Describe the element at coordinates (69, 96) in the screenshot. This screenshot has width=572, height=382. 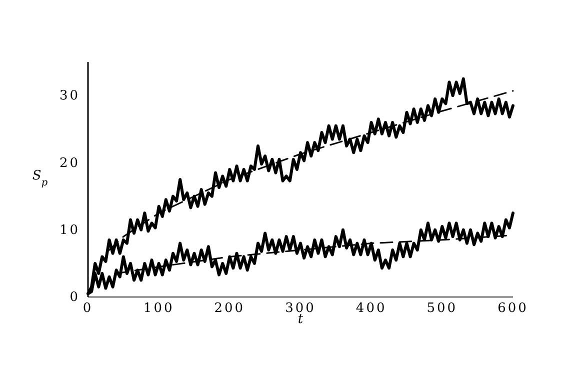
I see `y-tick-label: 30` at that location.